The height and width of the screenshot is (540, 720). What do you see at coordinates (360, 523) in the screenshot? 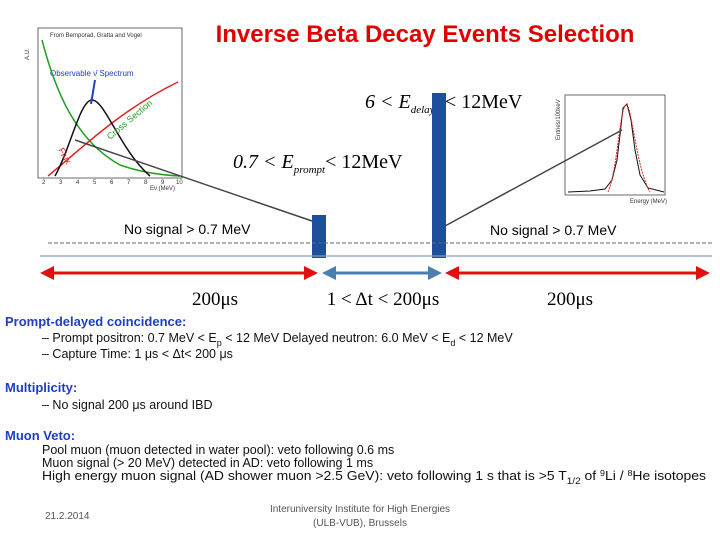
I see `footer-institute: (ULB-VUB), Brussels` at bounding box center [360, 523].